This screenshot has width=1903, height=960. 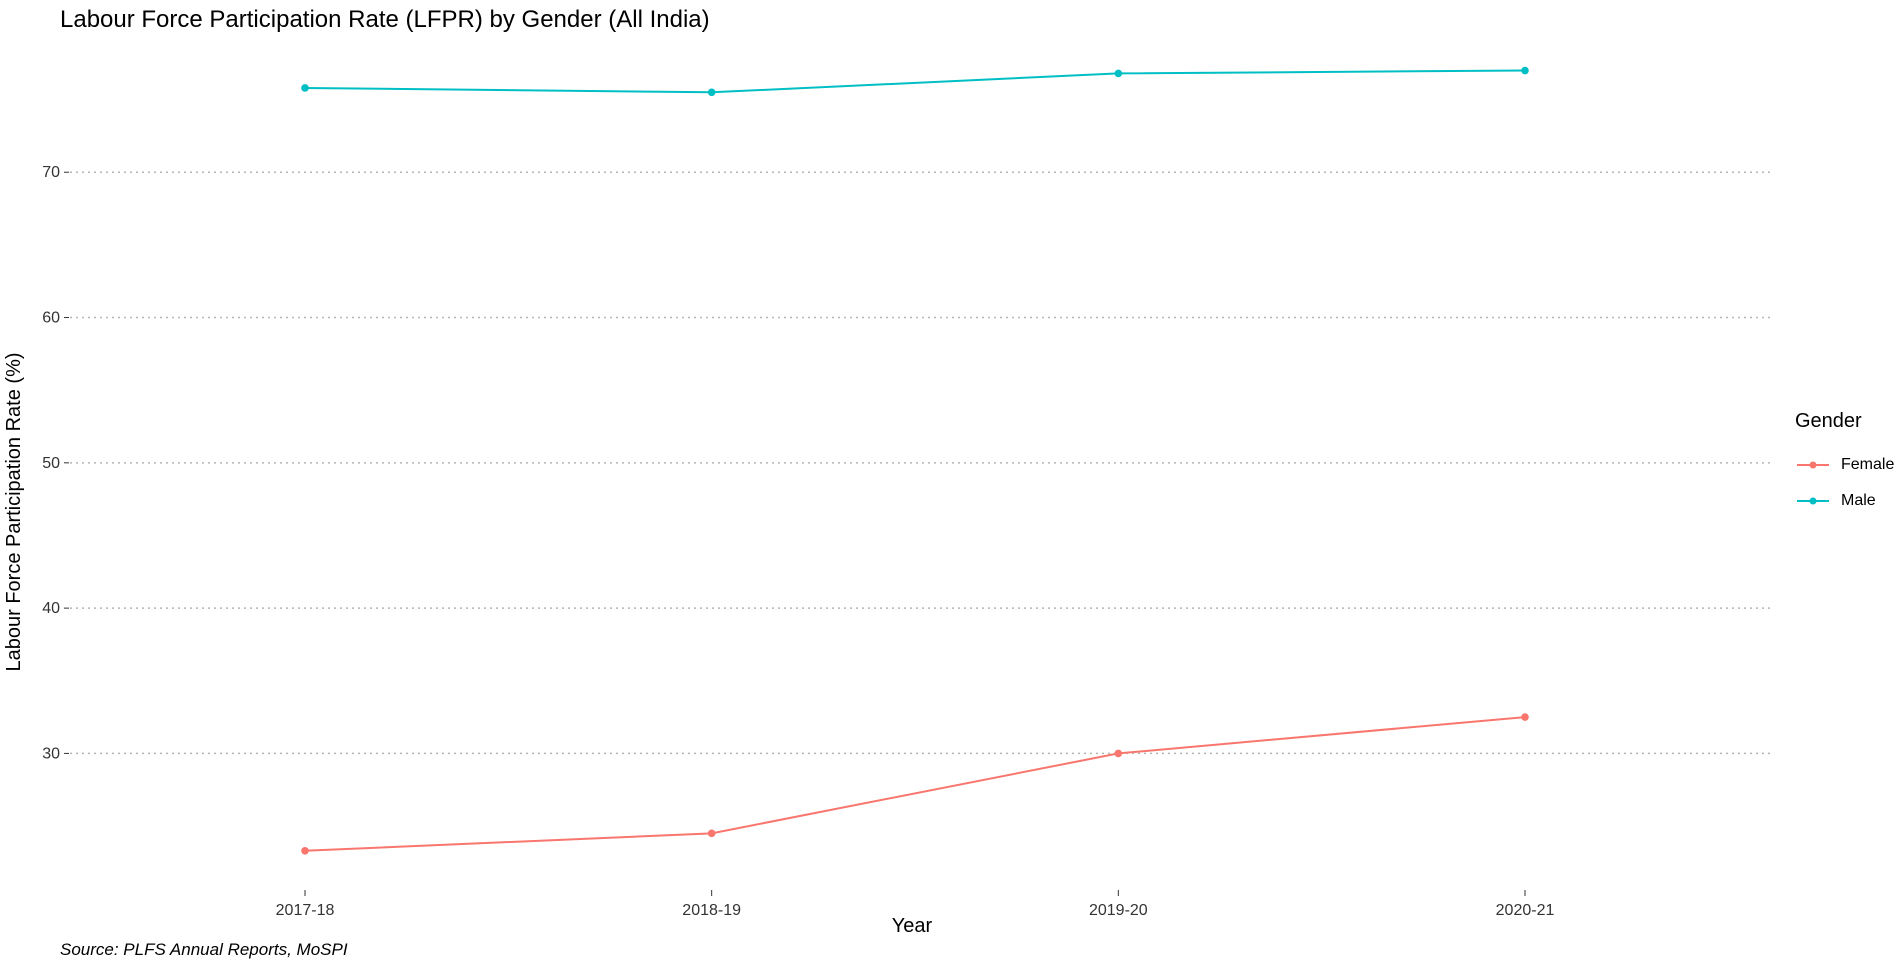 I want to click on x-tick-label: 2019-20, so click(x=1118, y=910).